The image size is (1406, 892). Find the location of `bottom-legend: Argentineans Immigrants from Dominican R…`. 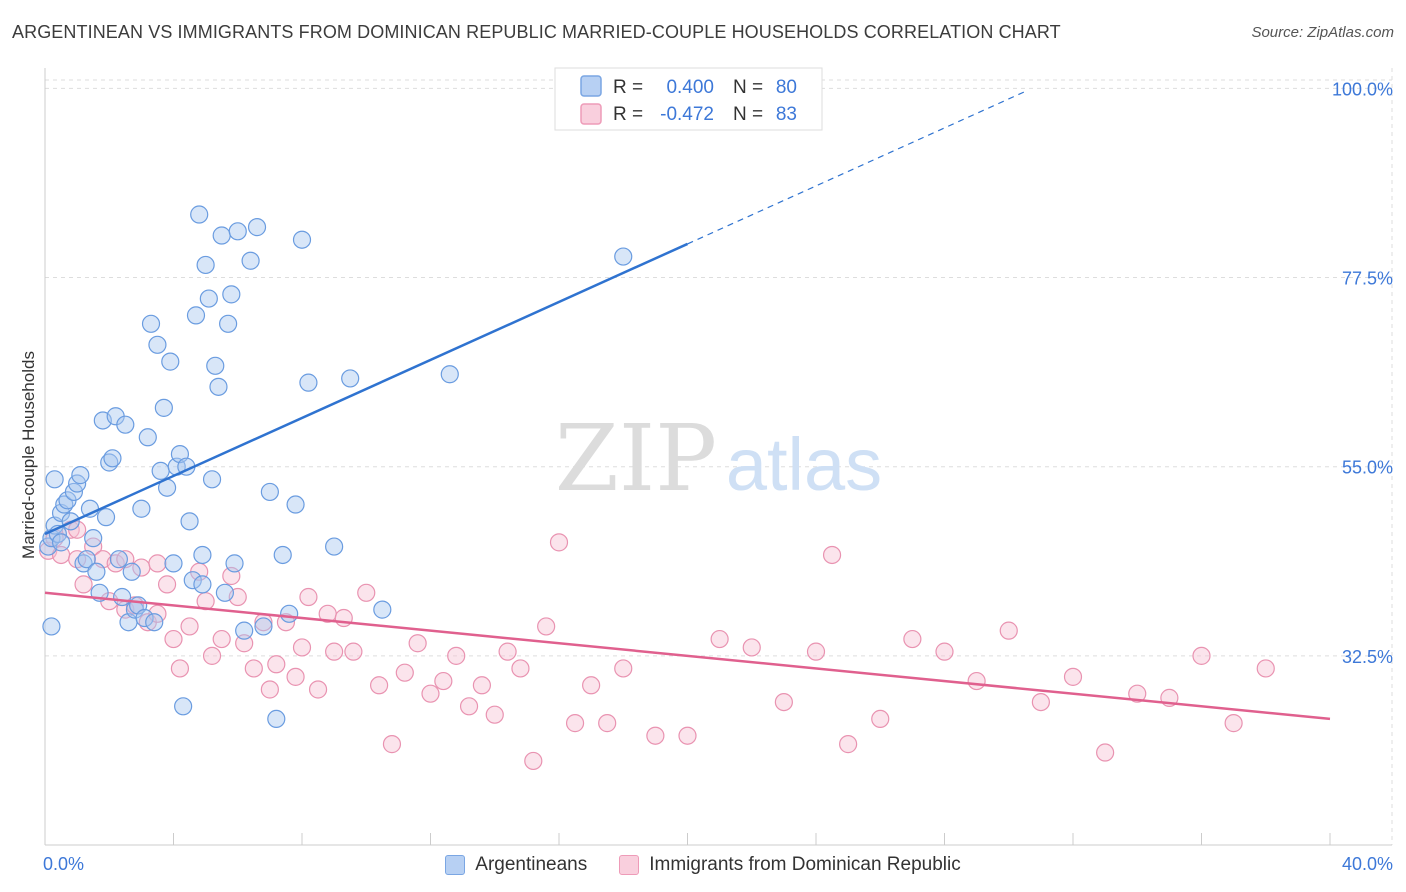

bottom-legend: Argentineans Immigrants from Dominican R… is located at coordinates (703, 865).